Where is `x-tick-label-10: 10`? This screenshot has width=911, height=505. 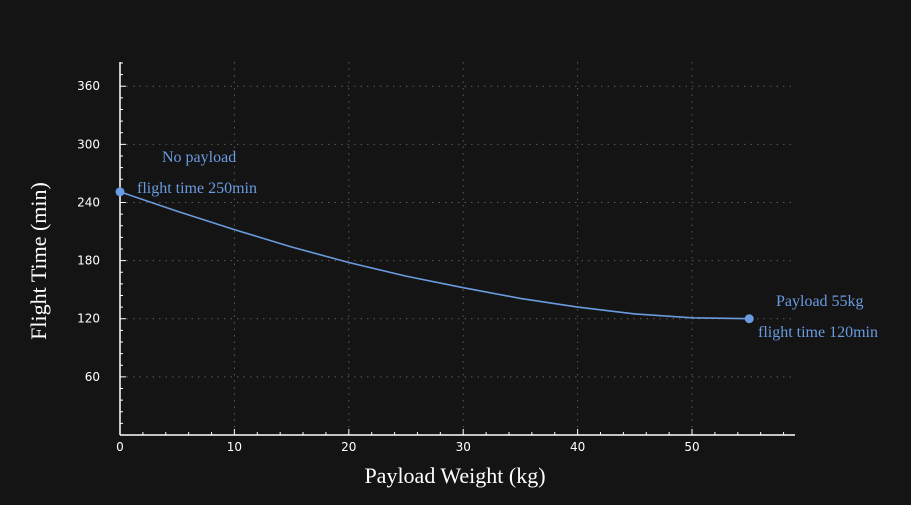
x-tick-label-10: 10 is located at coordinates (234, 447).